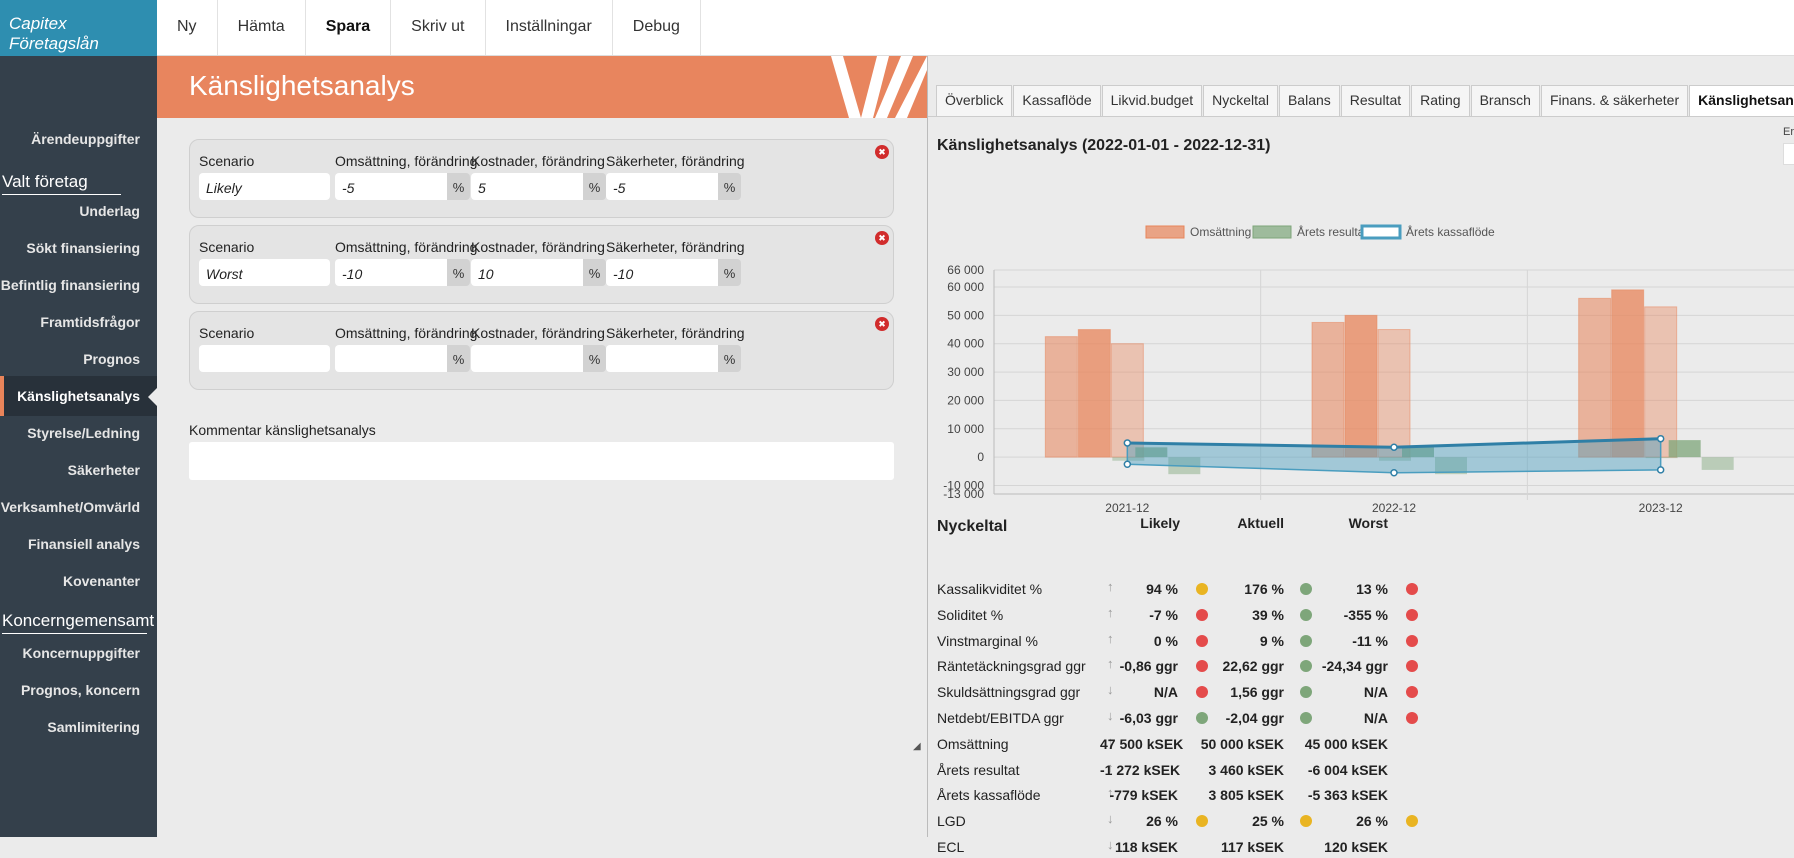  What do you see at coordinates (1140, 769) in the screenshot?
I see `kpi-value: -1 272 kSEK` at bounding box center [1140, 769].